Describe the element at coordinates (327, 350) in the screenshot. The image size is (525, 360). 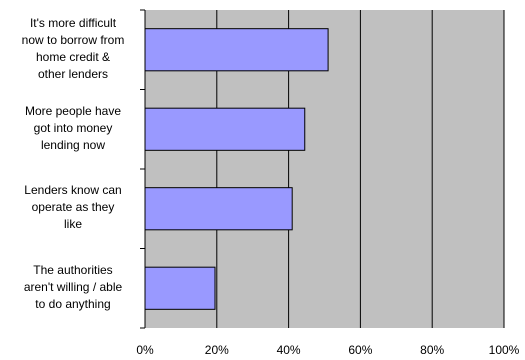
I see `x-tick-labels: 0% 20% 40% 60% 80% 100%` at that location.